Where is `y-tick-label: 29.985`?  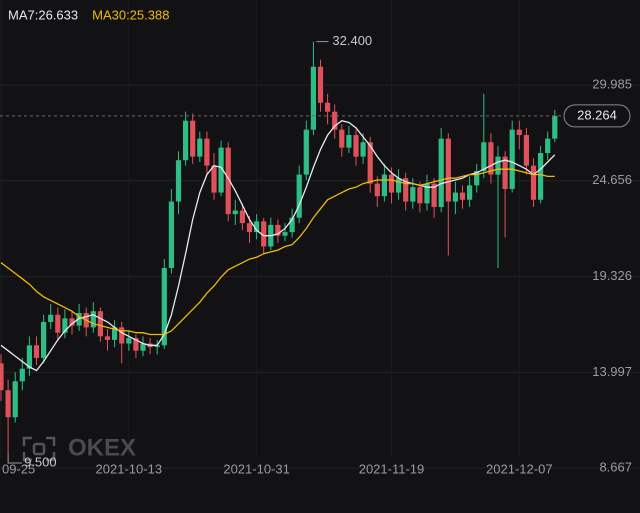 y-tick-label: 29.985 is located at coordinates (612, 83).